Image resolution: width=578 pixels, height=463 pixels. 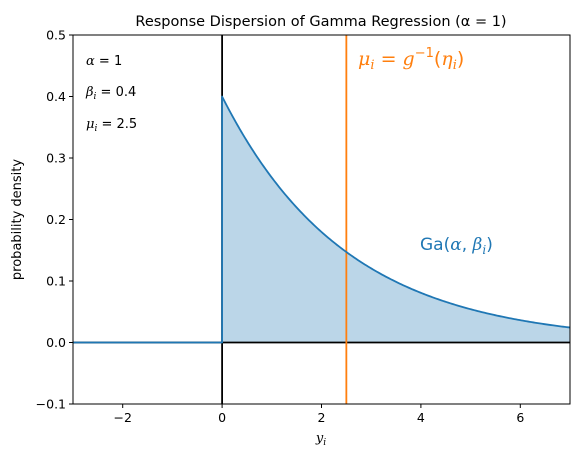 What do you see at coordinates (320, 439) in the screenshot?
I see `x-axis-label: yi` at bounding box center [320, 439].